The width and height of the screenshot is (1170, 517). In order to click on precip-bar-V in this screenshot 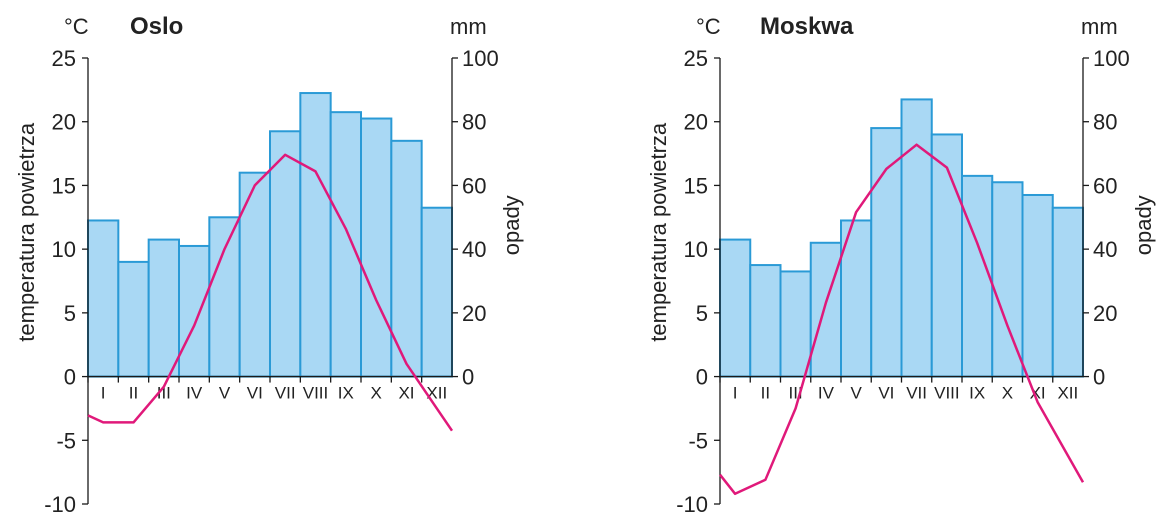, I will do `click(224, 297)`.